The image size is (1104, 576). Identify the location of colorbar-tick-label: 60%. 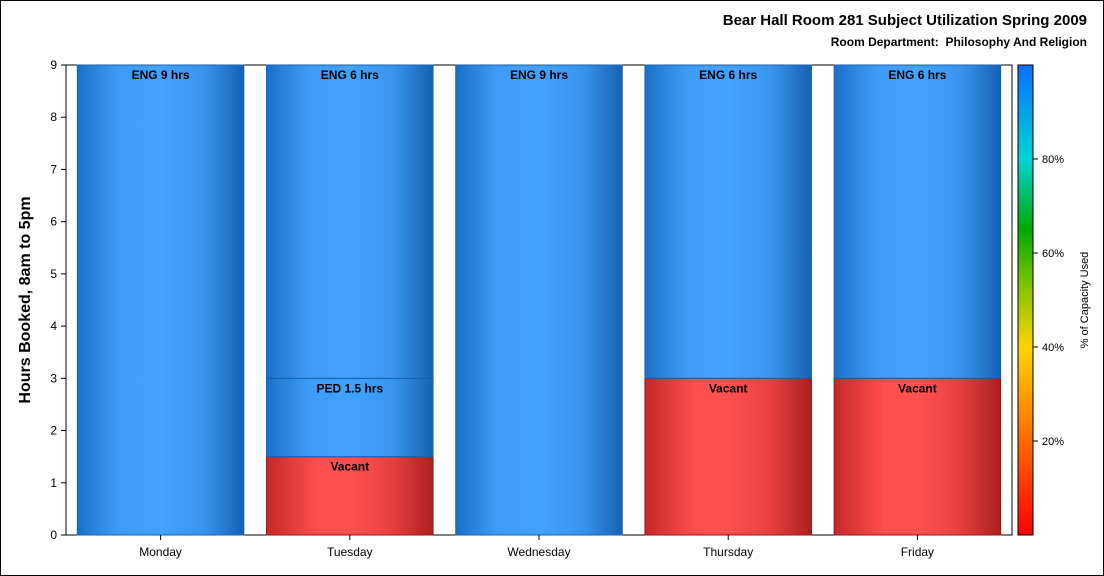
(1053, 254).